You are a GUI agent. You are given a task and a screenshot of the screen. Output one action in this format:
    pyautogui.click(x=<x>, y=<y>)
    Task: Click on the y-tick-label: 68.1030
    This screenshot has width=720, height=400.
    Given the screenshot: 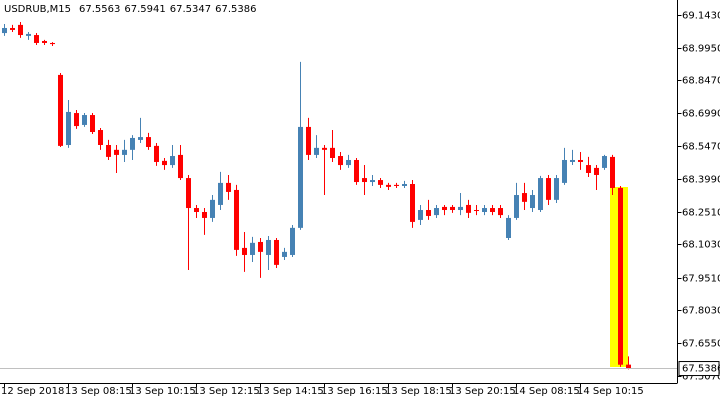 What is the action you would take?
    pyautogui.click(x=701, y=245)
    